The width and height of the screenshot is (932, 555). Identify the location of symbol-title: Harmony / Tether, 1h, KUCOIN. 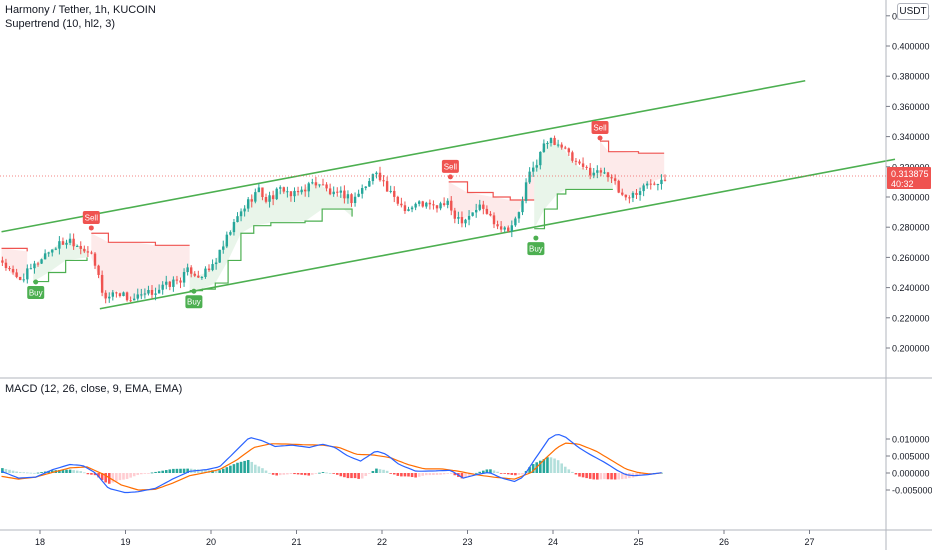
(80, 10).